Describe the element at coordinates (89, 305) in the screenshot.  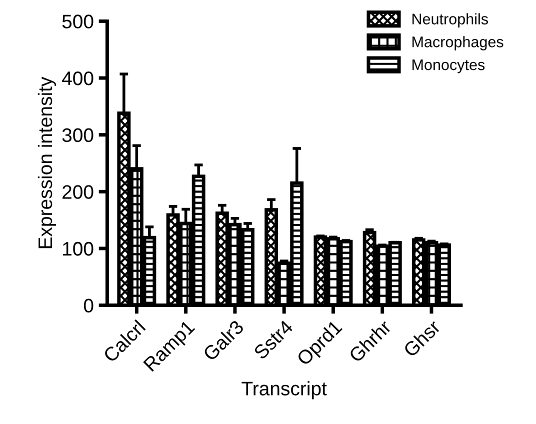
I see `y-tick-label: 0` at that location.